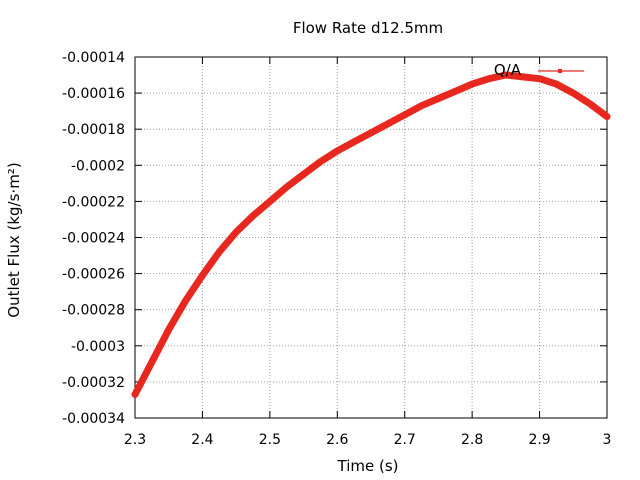 The height and width of the screenshot is (480, 640). Describe the element at coordinates (337, 440) in the screenshot. I see `x-tick-label: 2.6` at that location.